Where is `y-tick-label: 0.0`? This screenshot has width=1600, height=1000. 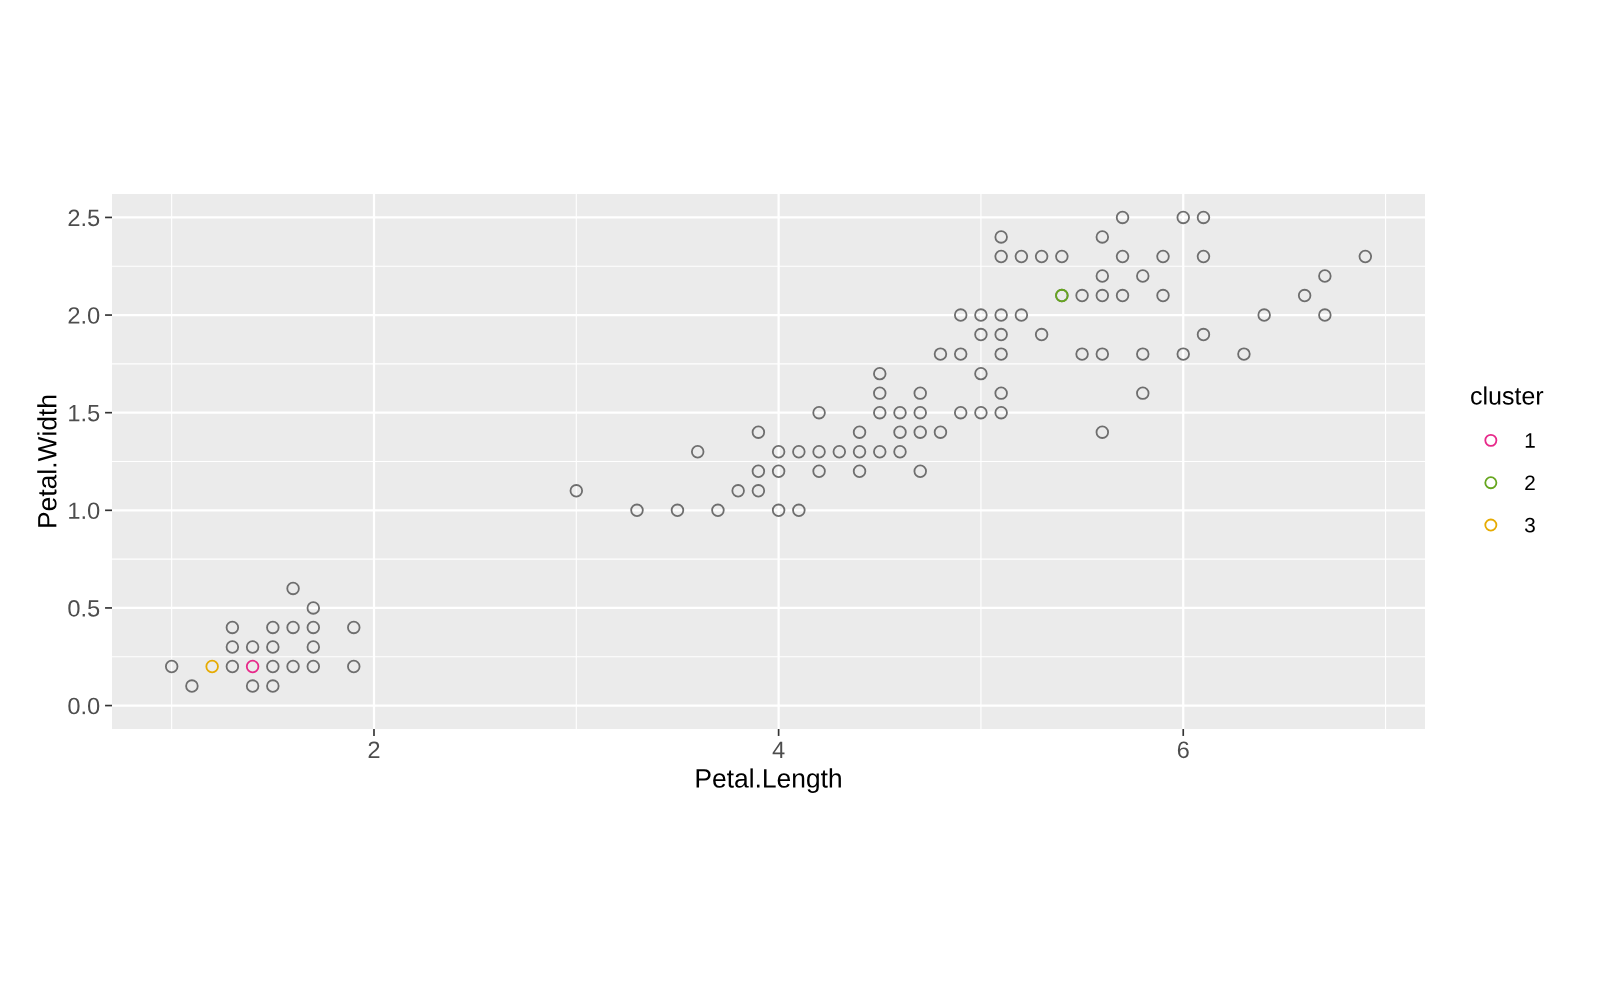 y-tick-label: 0.0 is located at coordinates (84, 706).